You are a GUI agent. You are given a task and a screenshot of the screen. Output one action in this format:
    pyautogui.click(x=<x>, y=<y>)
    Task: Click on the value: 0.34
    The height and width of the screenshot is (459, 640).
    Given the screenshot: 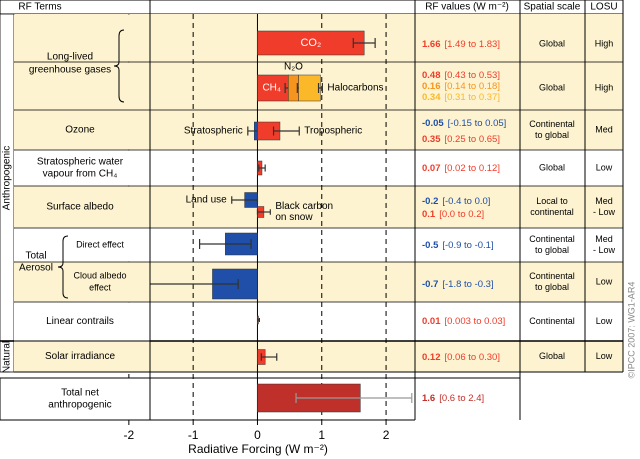 What is the action you would take?
    pyautogui.click(x=431, y=97)
    